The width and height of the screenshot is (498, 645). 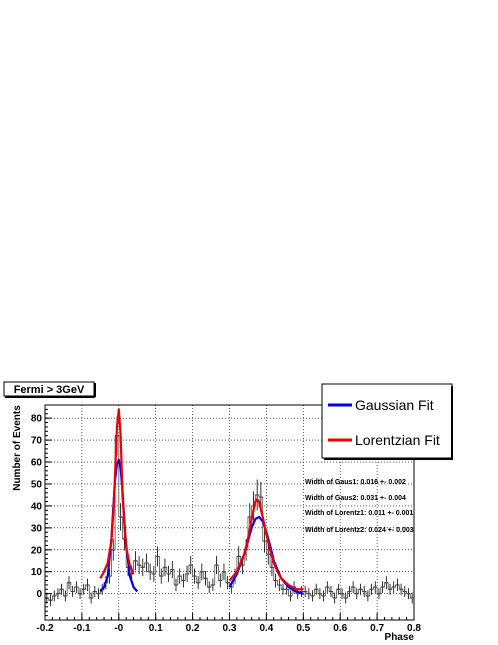 I want to click on x-tick-label: 0.7, so click(x=377, y=628).